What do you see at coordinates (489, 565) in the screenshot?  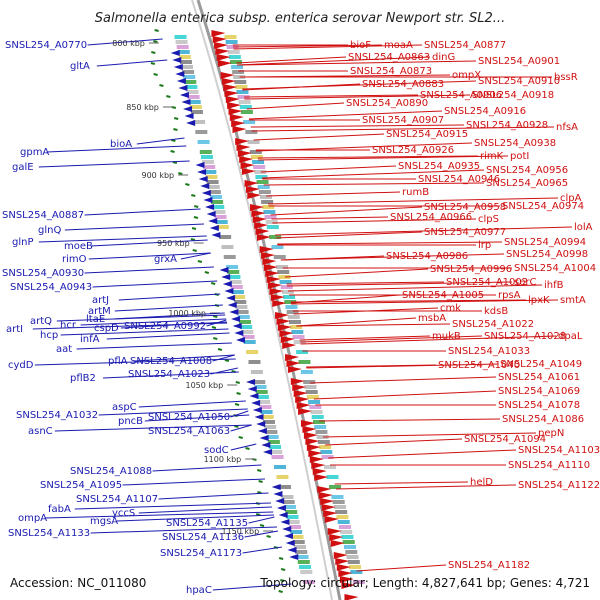 I see `gene-label-forward: SNSL254_A1182` at bounding box center [489, 565].